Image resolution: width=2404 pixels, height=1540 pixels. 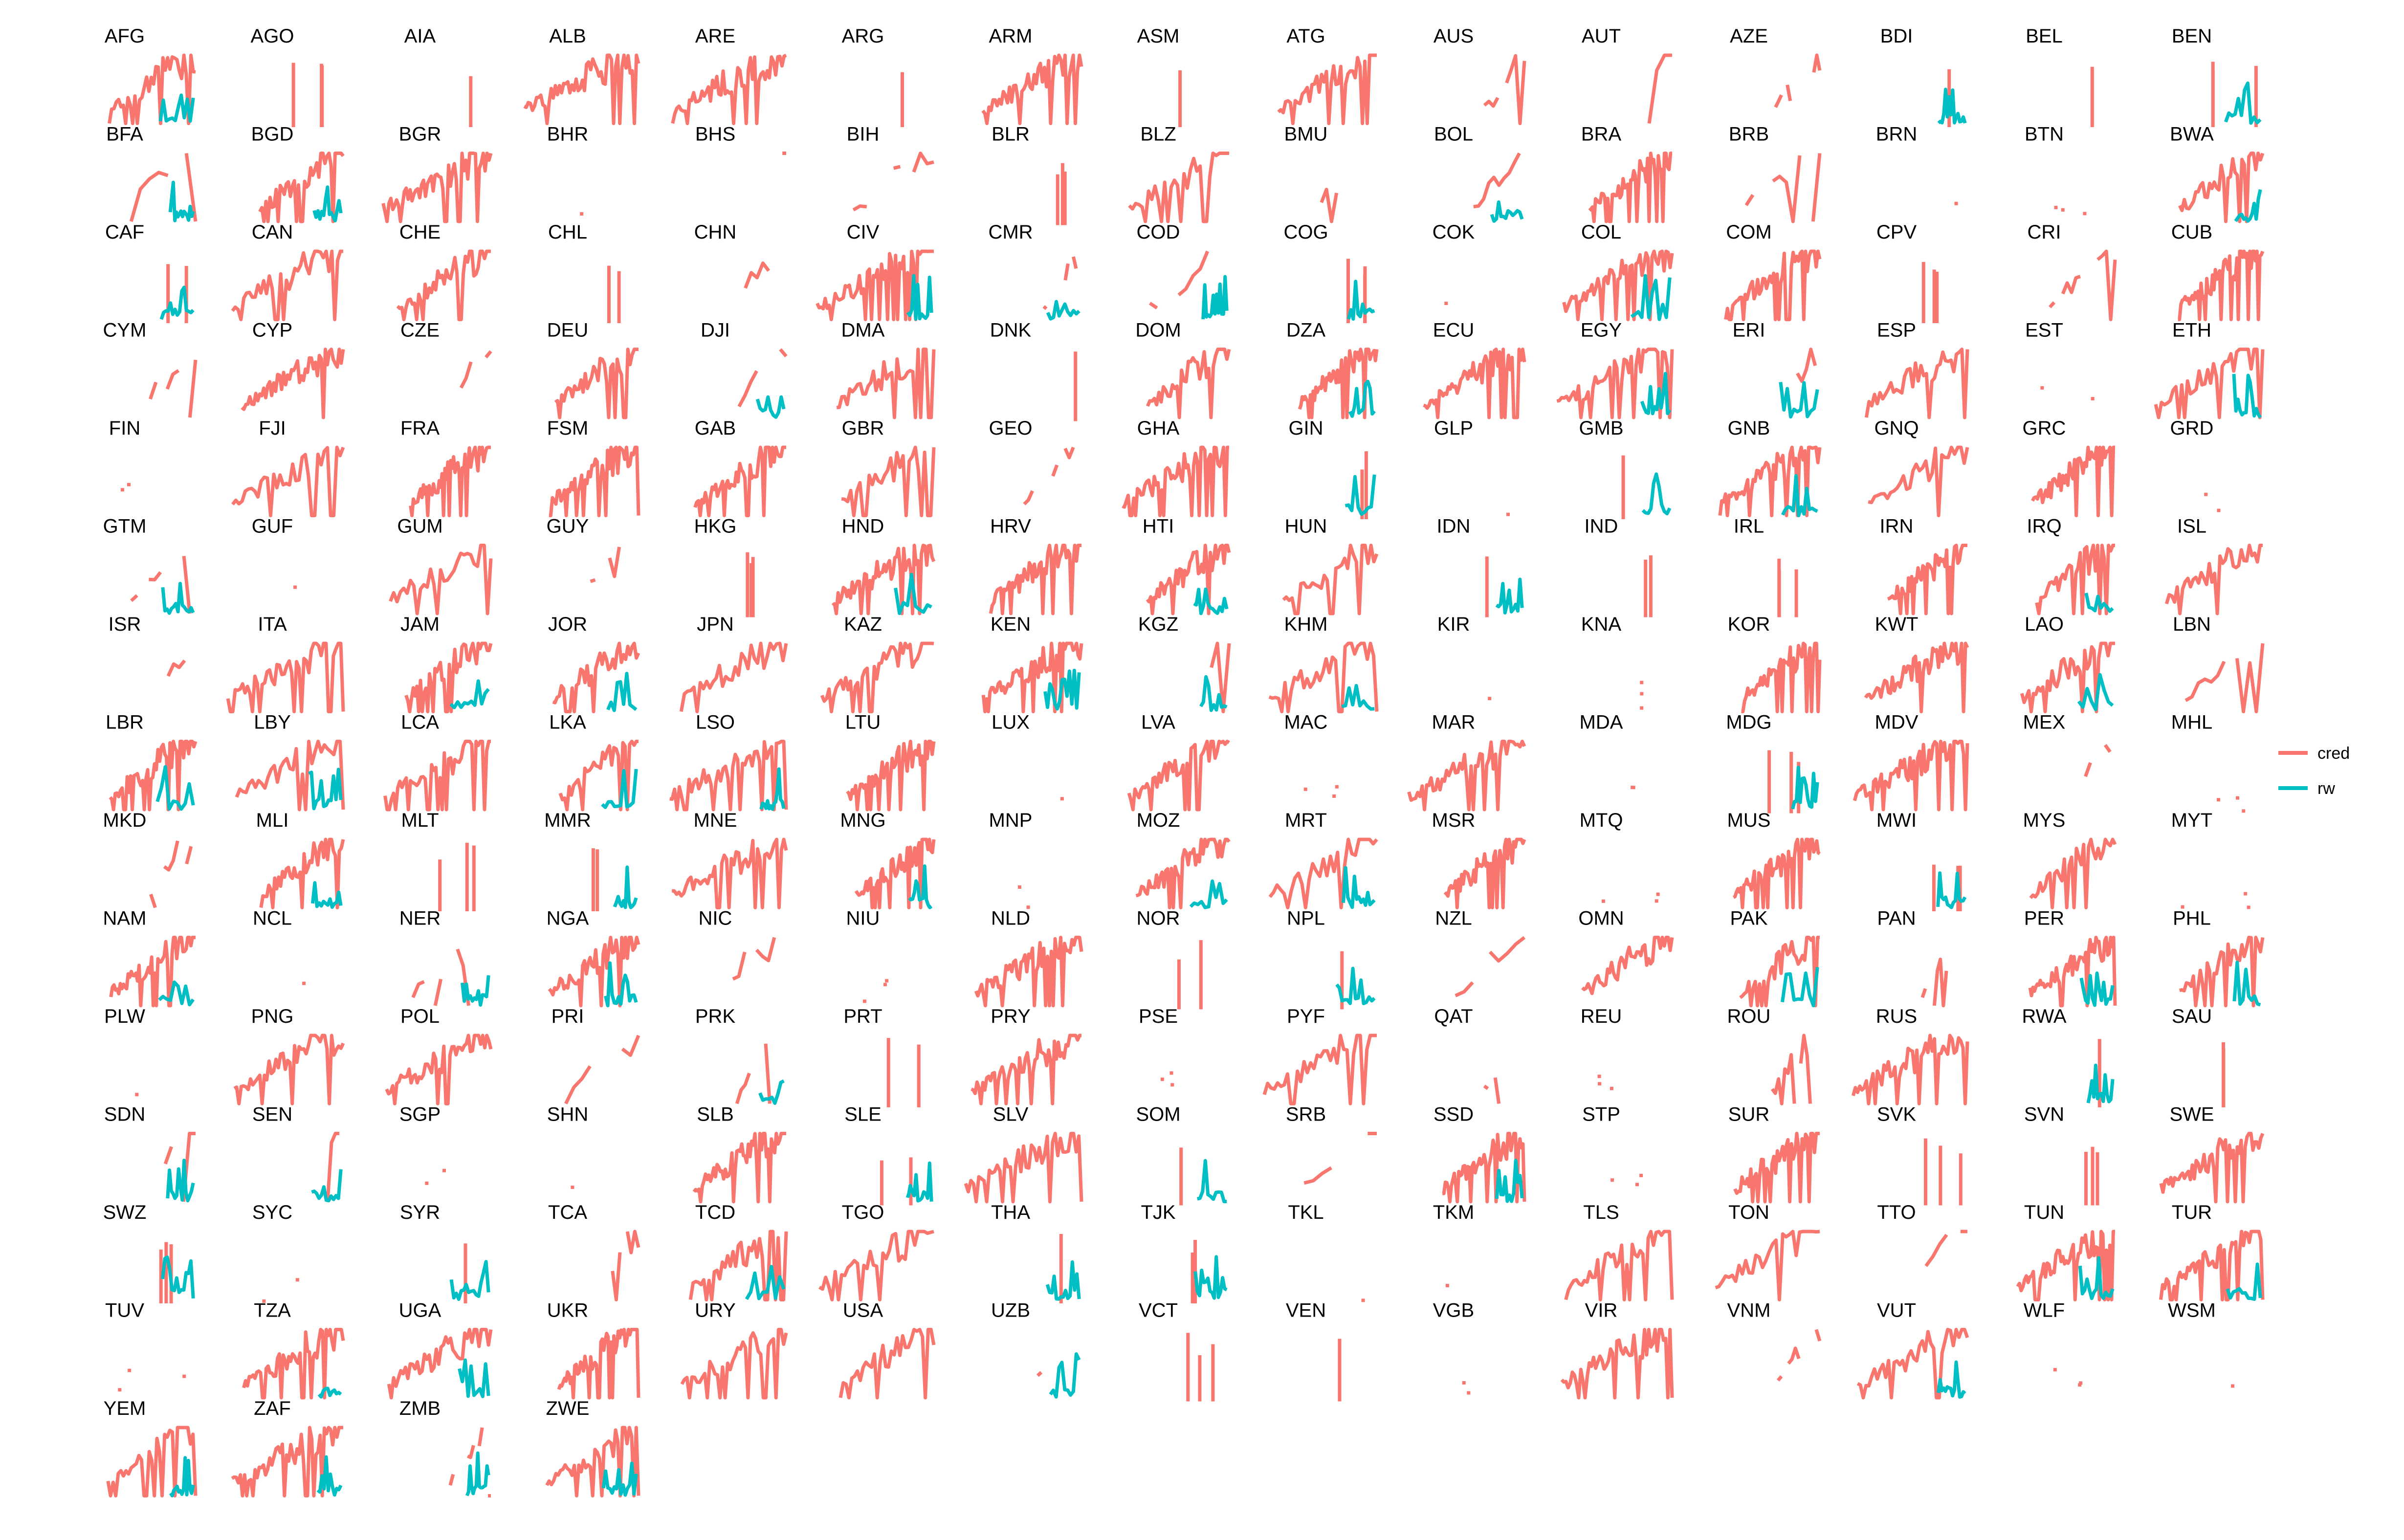 I want to click on panel-title: KHM, so click(x=1306, y=624).